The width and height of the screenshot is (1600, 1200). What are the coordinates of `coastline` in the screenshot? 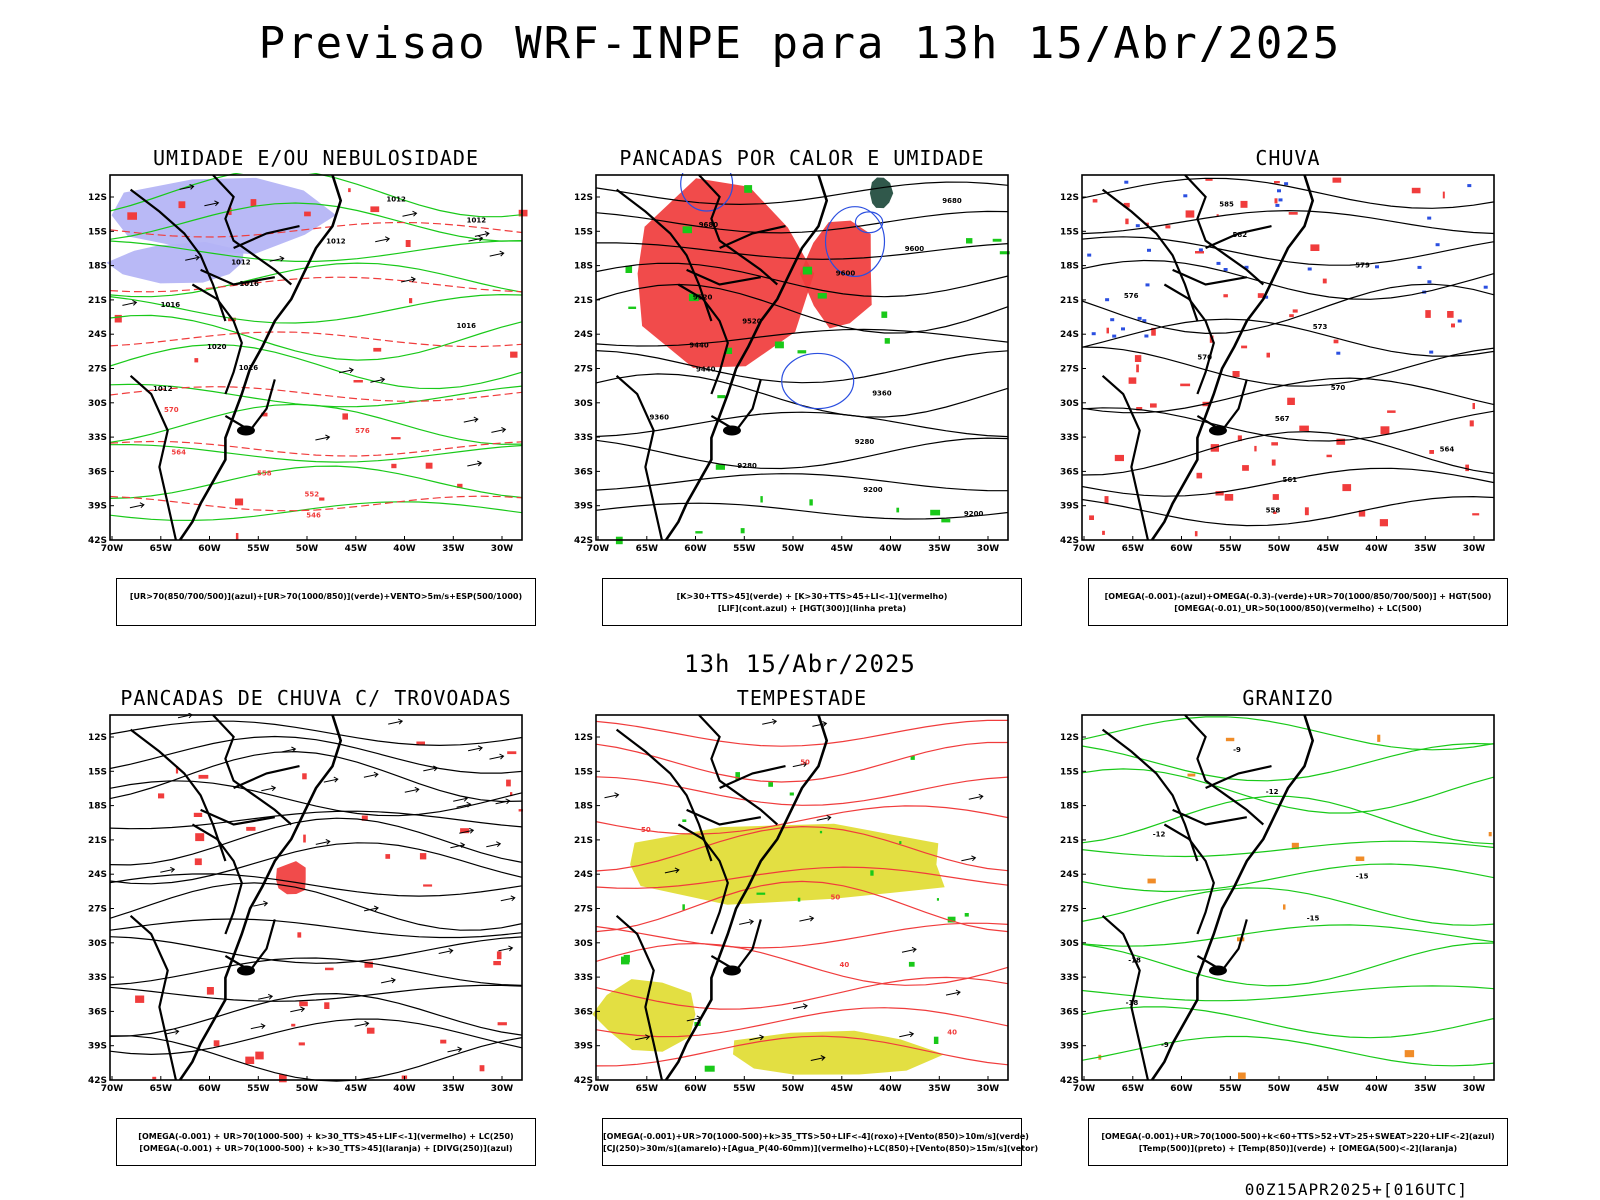 It's located at (260, 897).